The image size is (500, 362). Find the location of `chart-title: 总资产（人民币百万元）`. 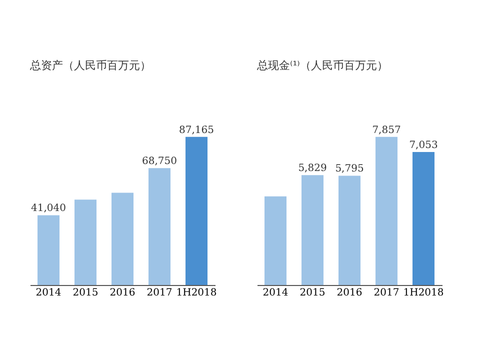

chart-title: 总资产（人民币百万元） is located at coordinates (90, 65).